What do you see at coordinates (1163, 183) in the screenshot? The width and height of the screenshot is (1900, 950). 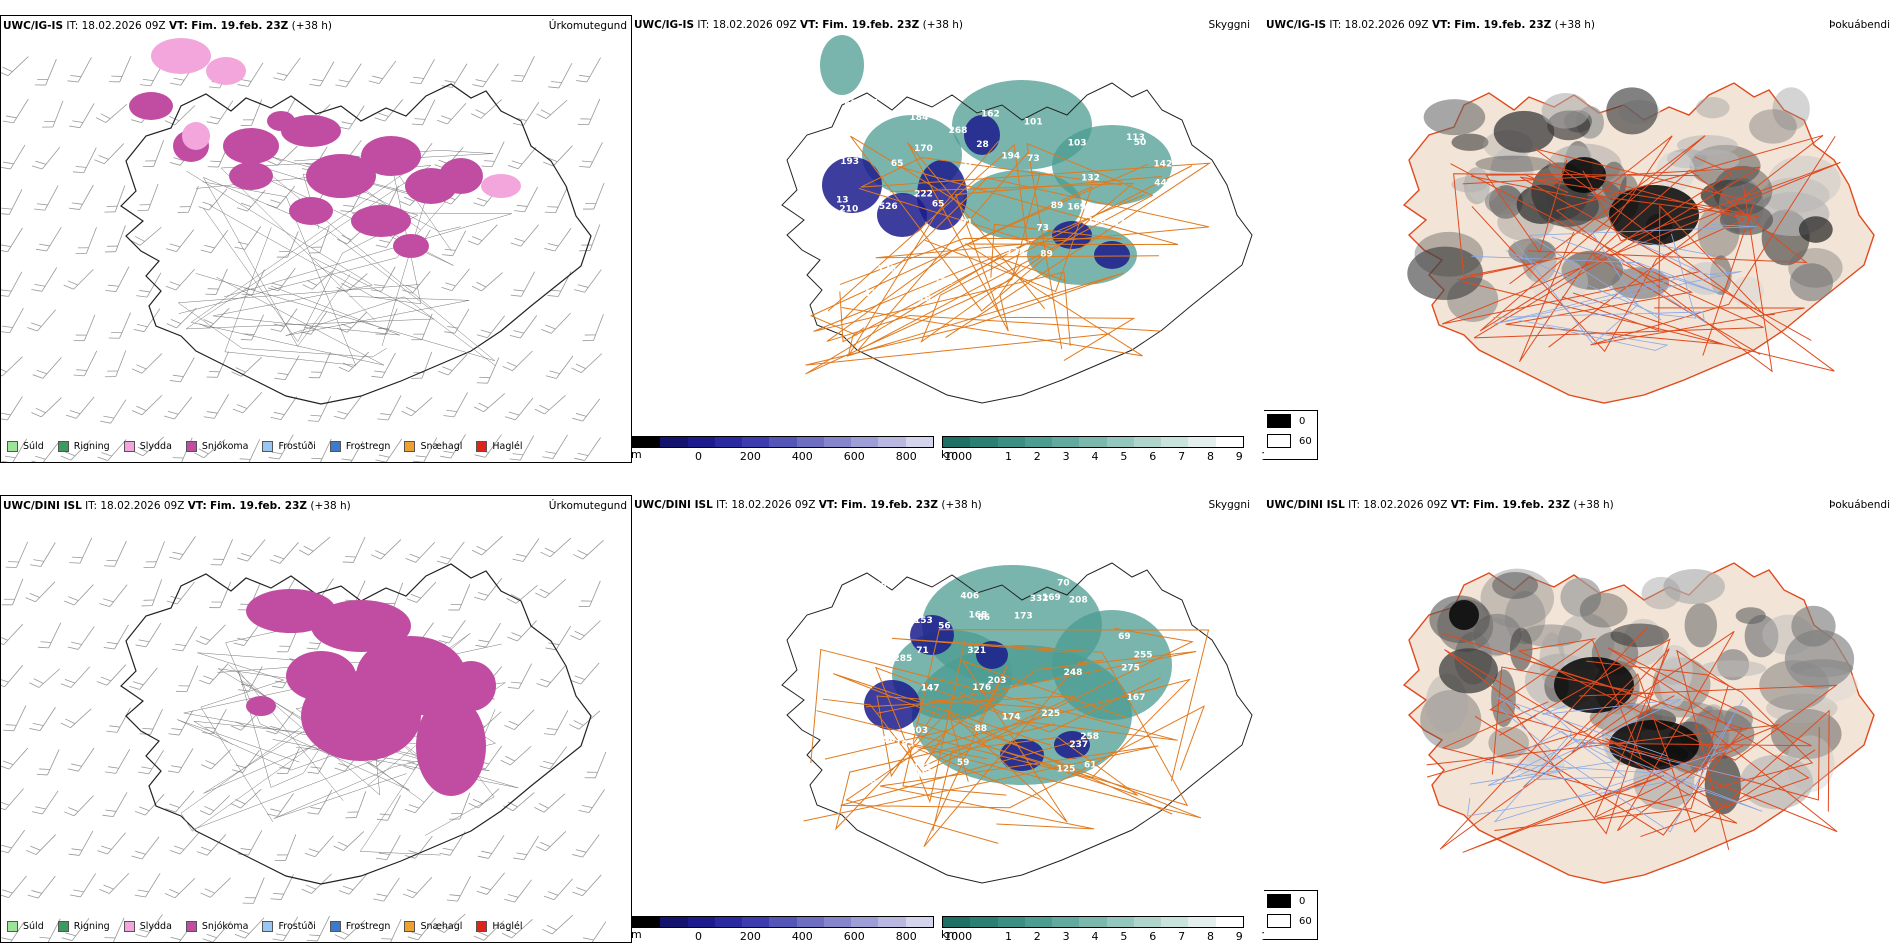 I see `visibility-value-label: 447` at bounding box center [1163, 183].